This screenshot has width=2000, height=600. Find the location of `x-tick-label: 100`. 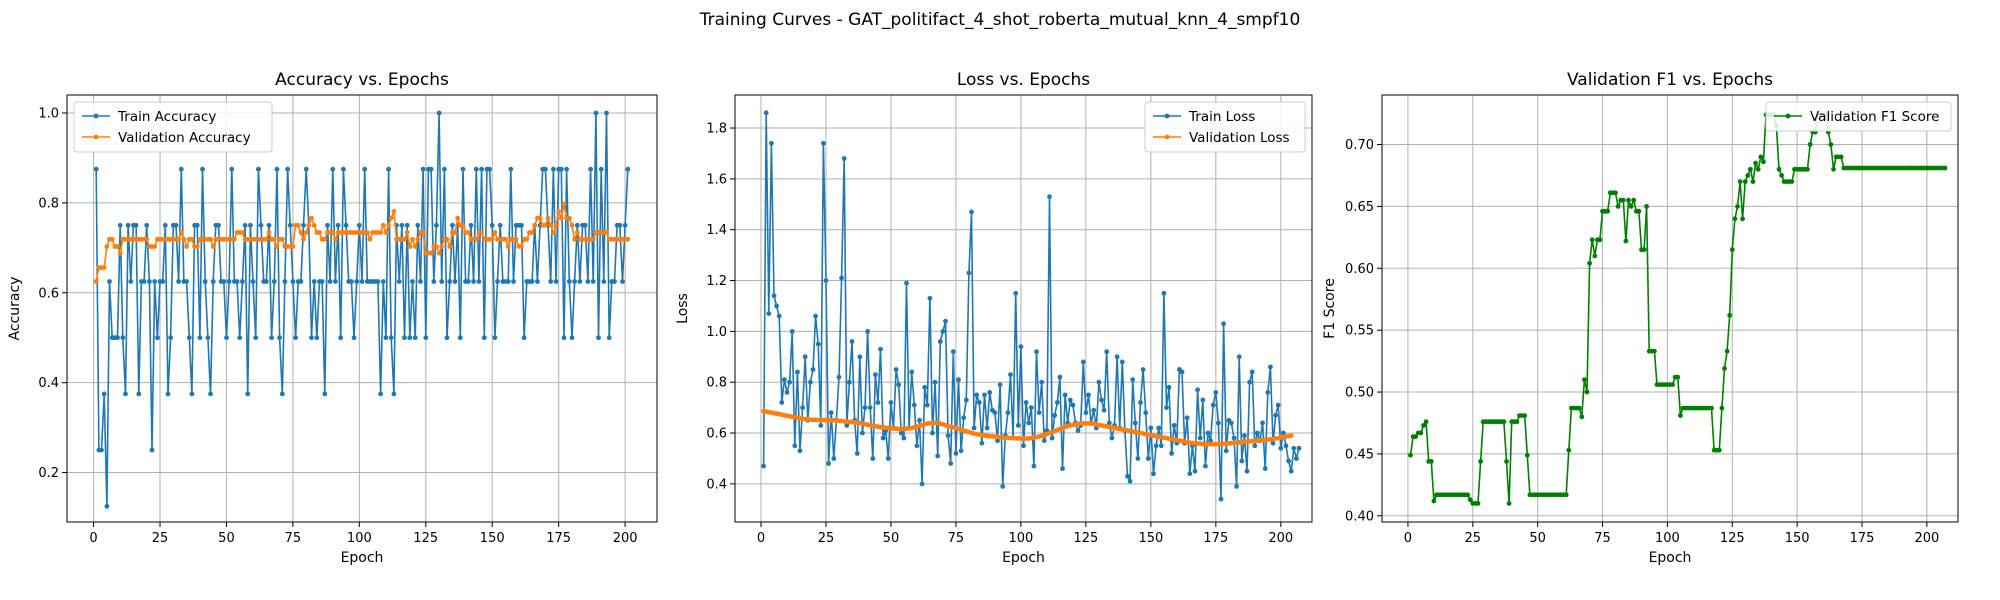

x-tick-label: 100 is located at coordinates (359, 538).